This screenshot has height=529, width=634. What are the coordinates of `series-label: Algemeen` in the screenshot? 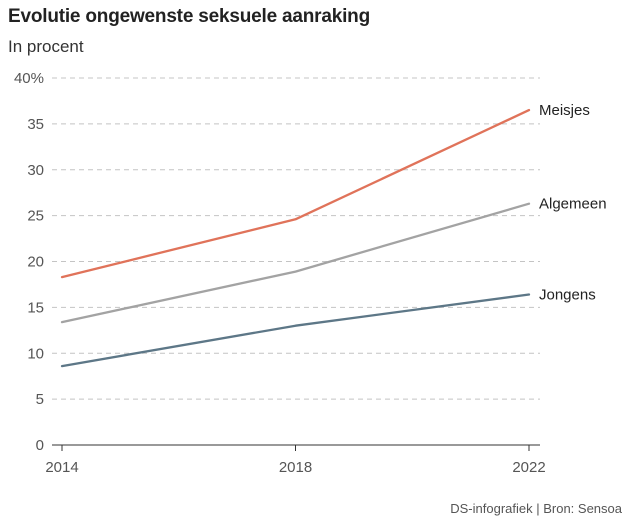 It's located at (573, 204).